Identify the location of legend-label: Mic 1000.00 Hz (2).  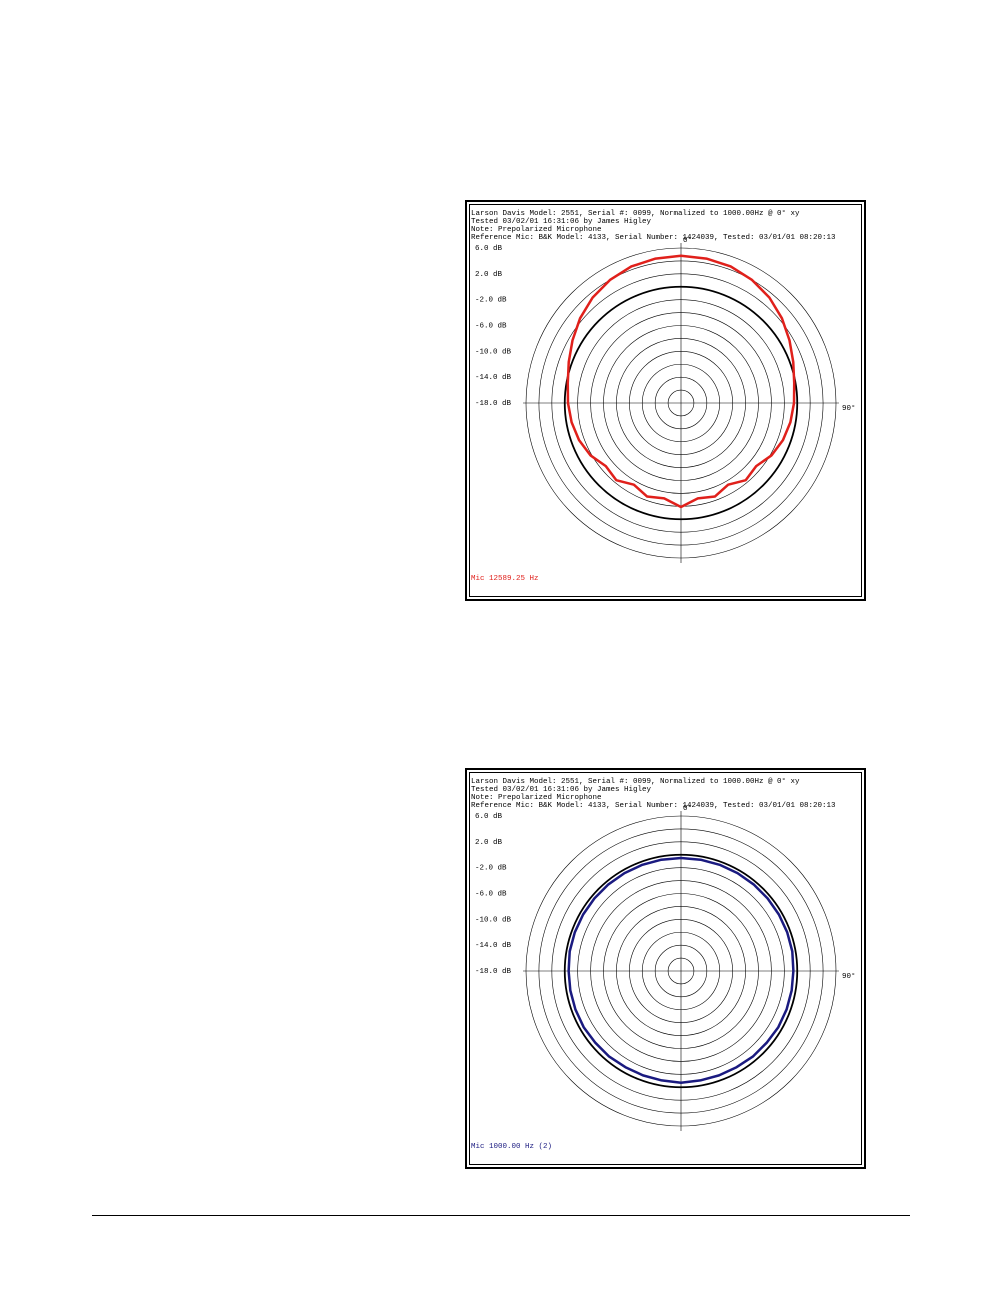
(511, 1147).